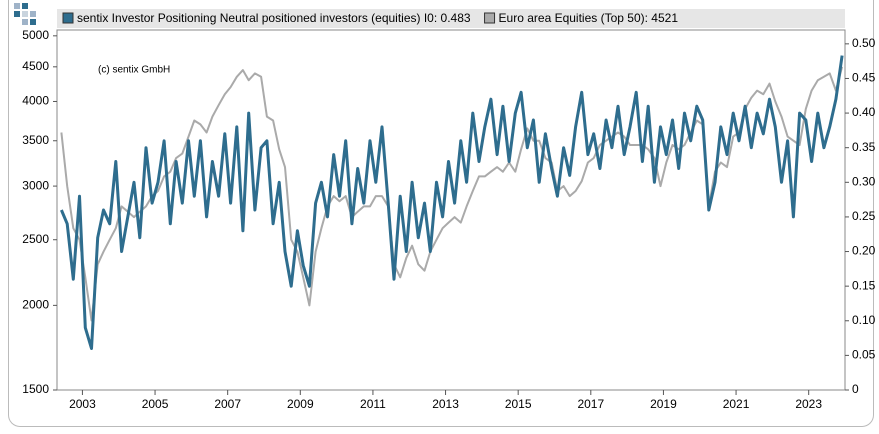  I want to click on legend-bar, so click(451, 18).